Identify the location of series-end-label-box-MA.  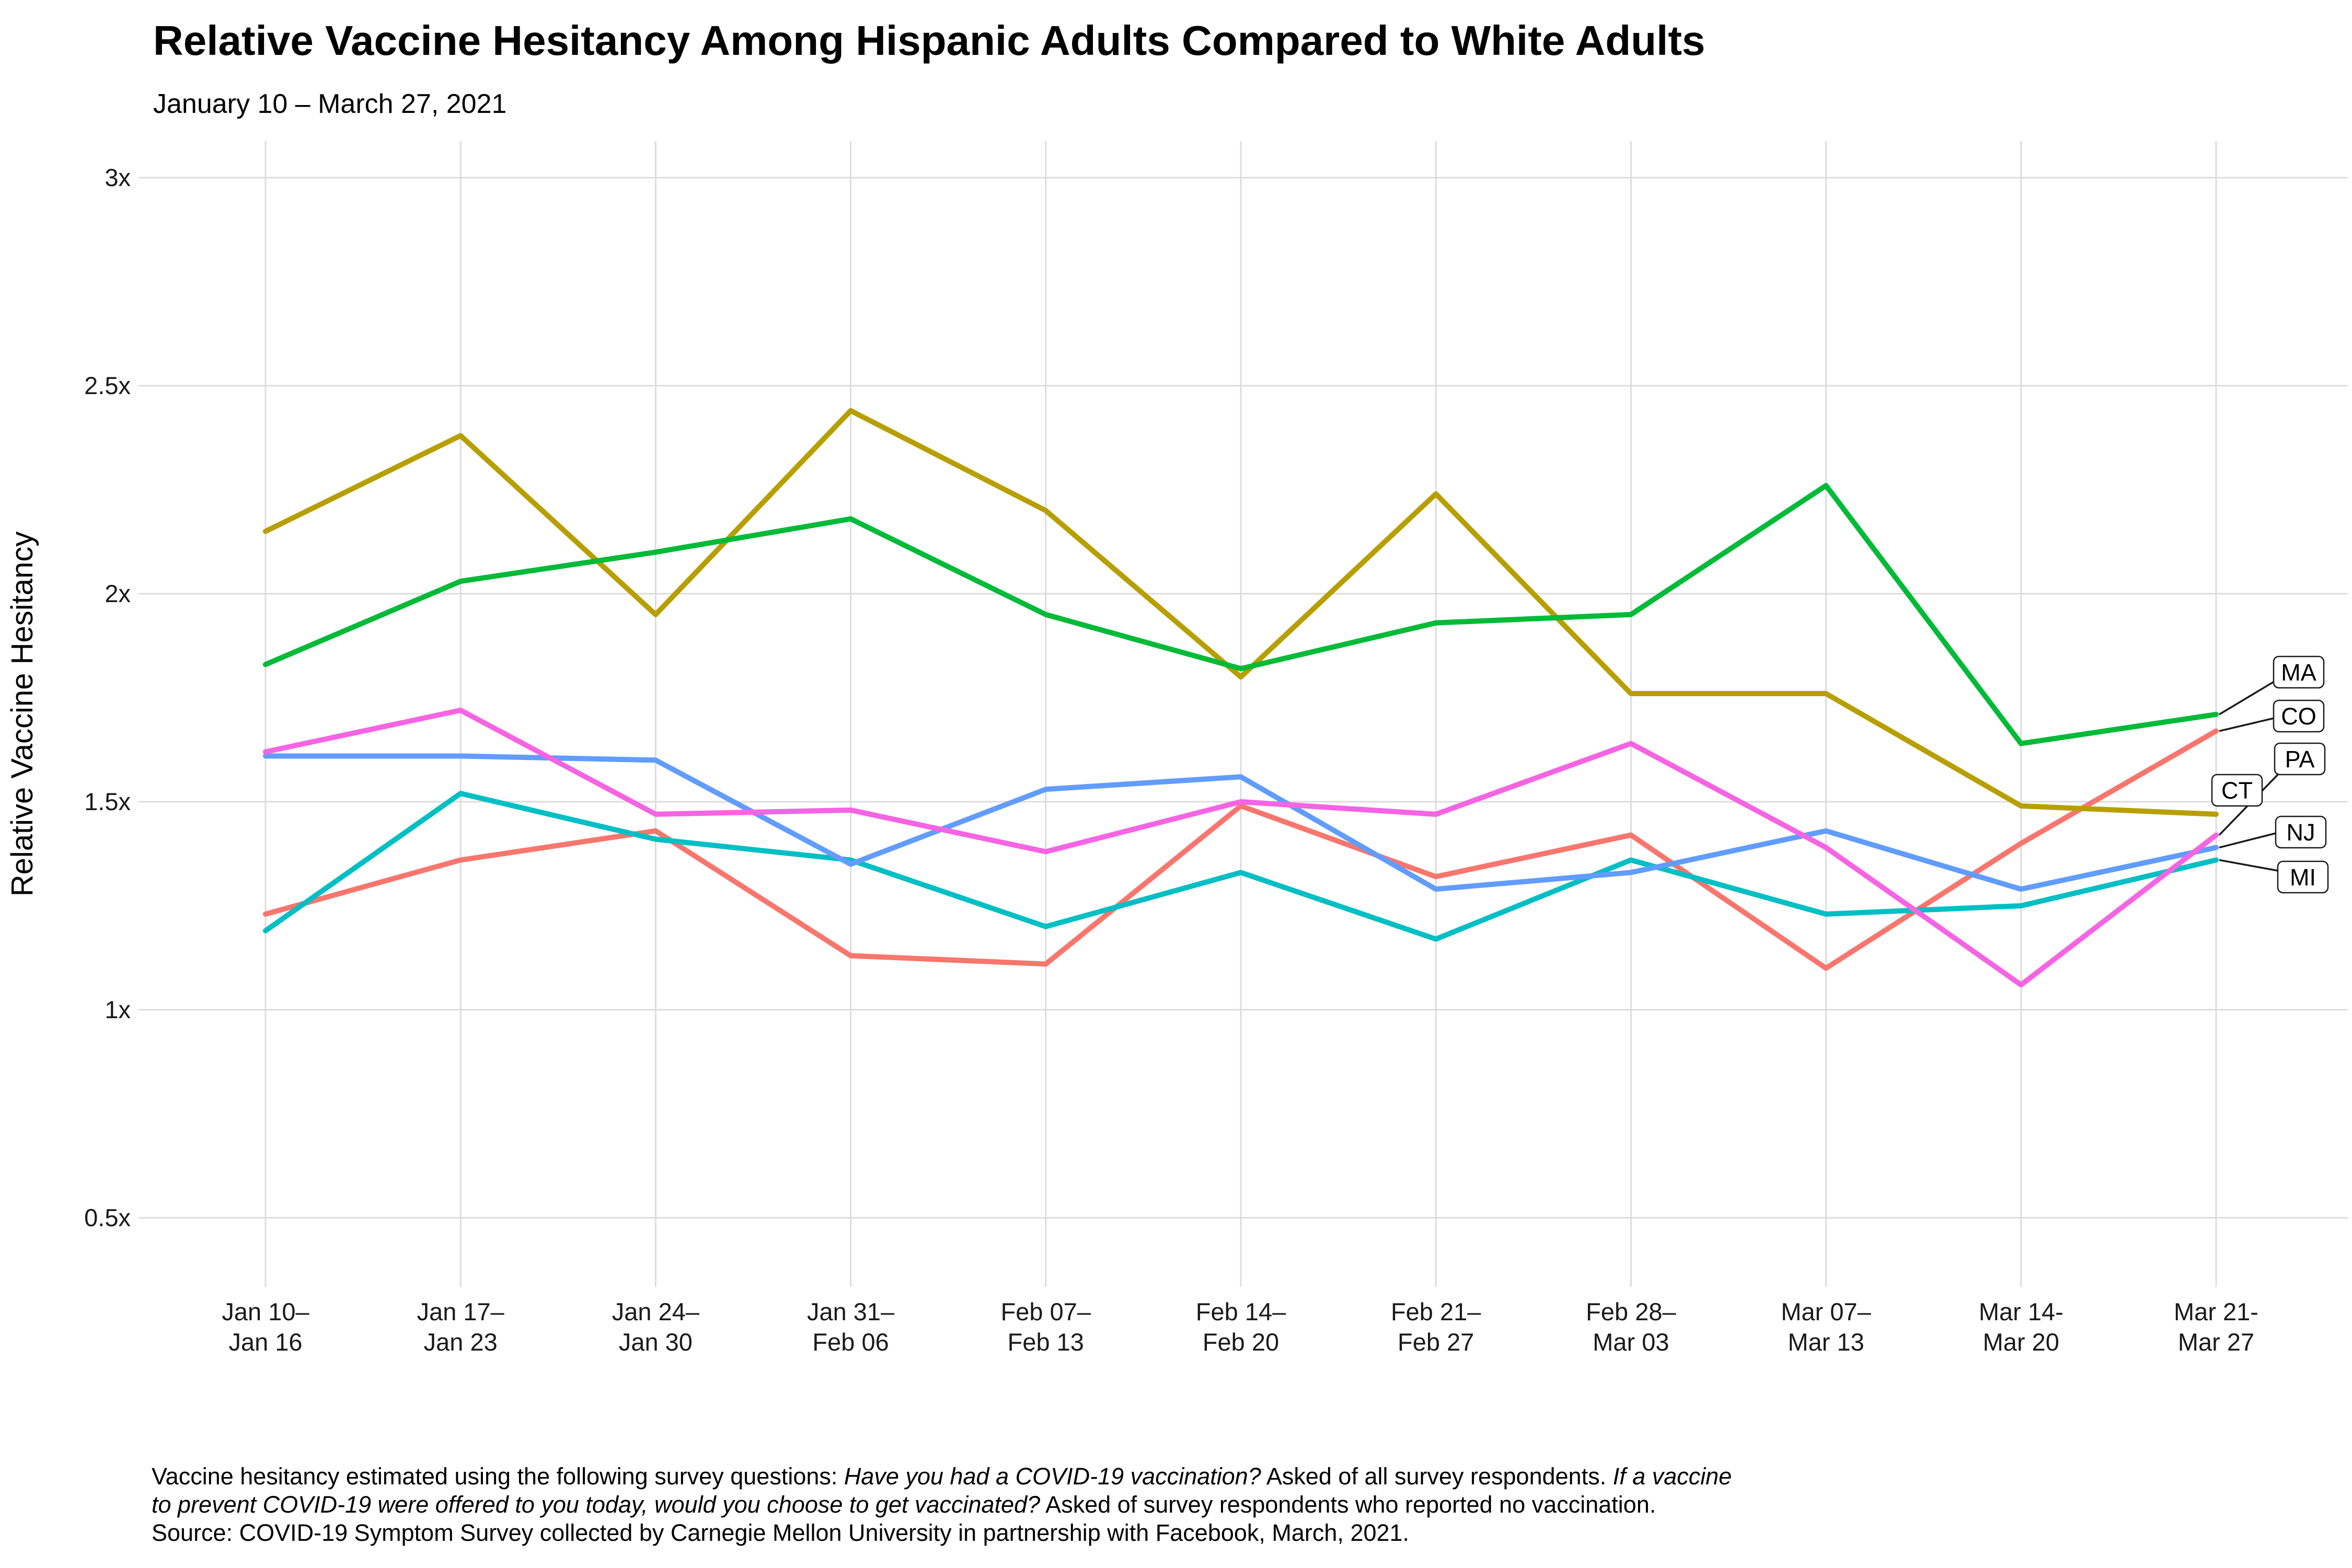
(2299, 672).